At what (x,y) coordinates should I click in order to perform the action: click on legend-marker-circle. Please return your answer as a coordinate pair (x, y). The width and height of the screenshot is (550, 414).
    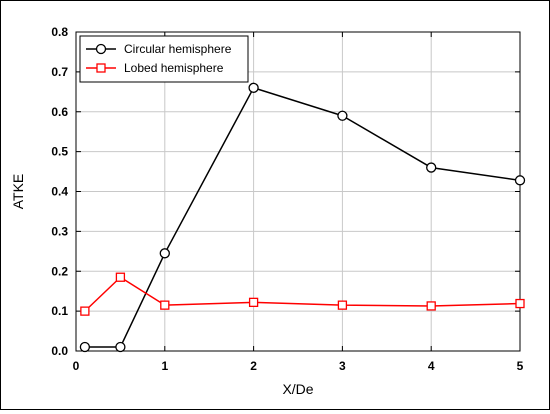
    Looking at the image, I should click on (101, 49).